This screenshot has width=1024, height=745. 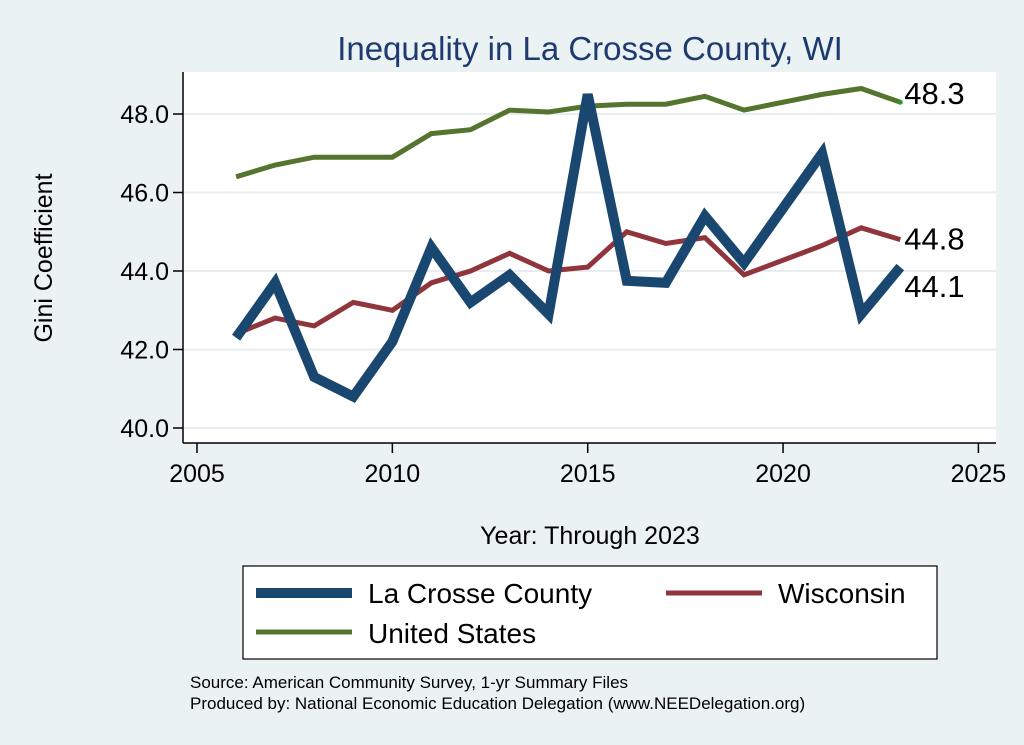 I want to click on series-line-united-states, so click(x=568, y=132).